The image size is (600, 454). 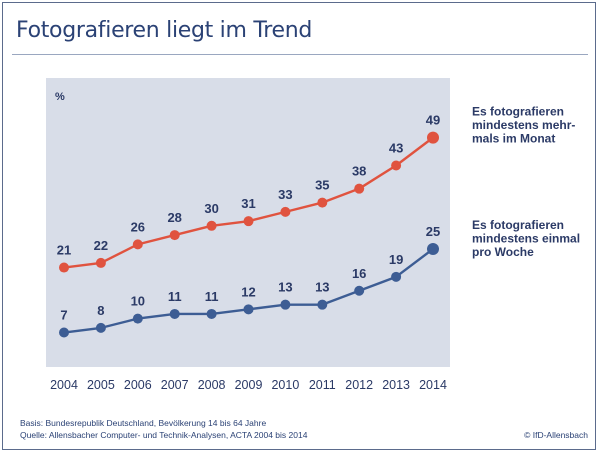 What do you see at coordinates (100, 310) in the screenshot?
I see `data-label-s2-2005: 8` at bounding box center [100, 310].